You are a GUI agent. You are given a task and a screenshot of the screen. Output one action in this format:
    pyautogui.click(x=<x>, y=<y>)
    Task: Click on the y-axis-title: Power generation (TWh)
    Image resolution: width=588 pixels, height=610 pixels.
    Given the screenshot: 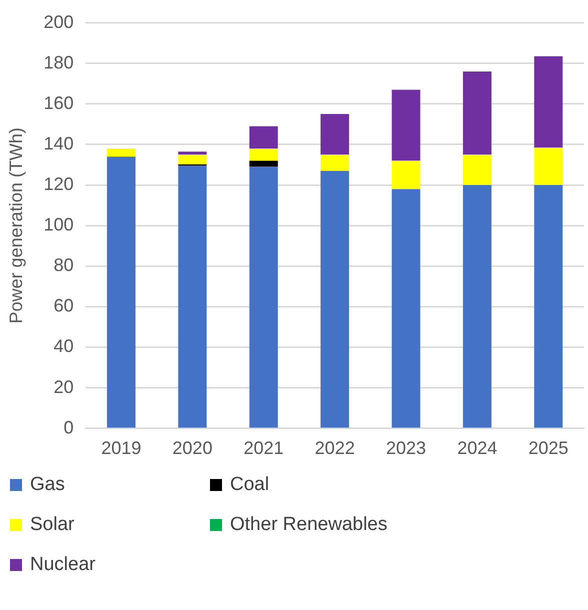 What is the action you would take?
    pyautogui.click(x=16, y=226)
    